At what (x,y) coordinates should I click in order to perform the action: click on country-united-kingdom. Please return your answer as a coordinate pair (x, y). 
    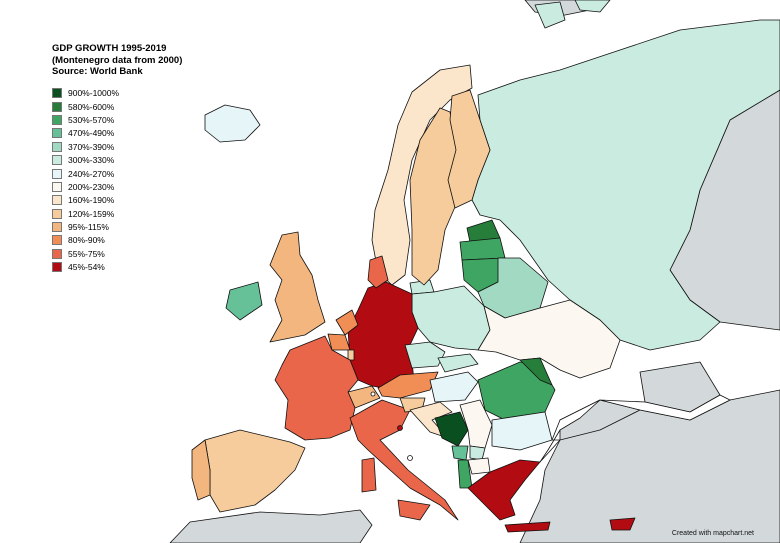
    Looking at the image, I should click on (297, 287).